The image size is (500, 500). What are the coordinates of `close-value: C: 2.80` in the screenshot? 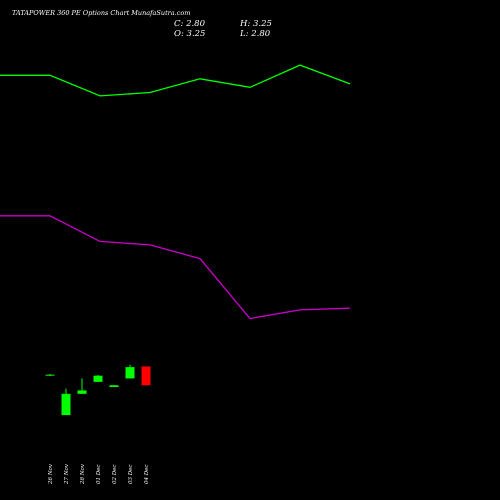 It's located at (189, 24).